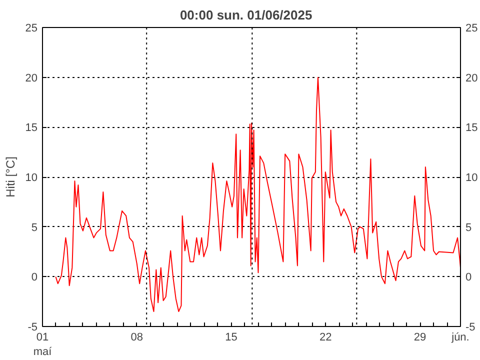 This screenshot has height=360, width=480. What do you see at coordinates (472, 178) in the screenshot?
I see `y2-tick-label: 10` at bounding box center [472, 178].